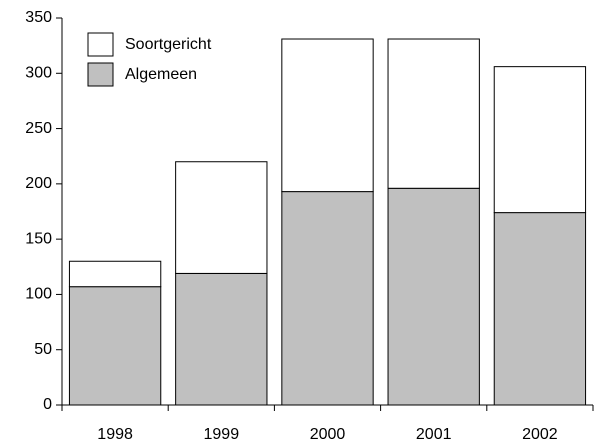 This screenshot has height=448, width=595. What do you see at coordinates (38, 128) in the screenshot?
I see `y-tick-label: 250` at bounding box center [38, 128].